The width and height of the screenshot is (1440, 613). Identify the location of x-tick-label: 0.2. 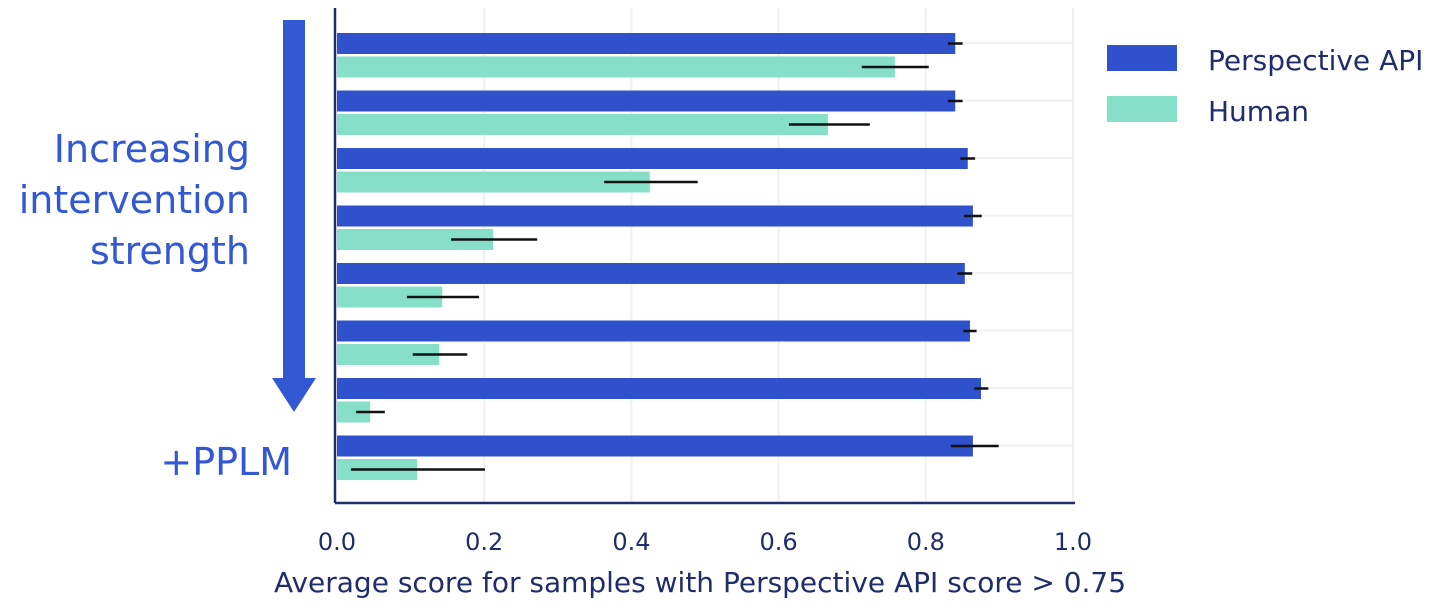
(484, 542).